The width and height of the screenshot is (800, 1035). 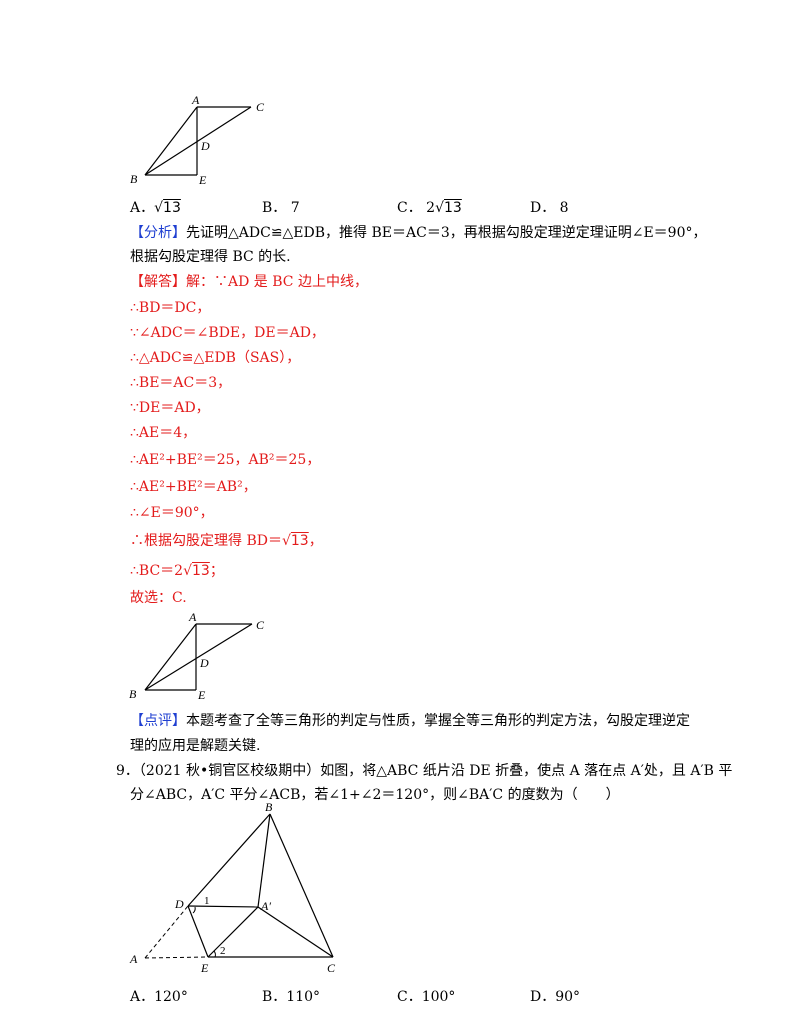 What do you see at coordinates (232, 887) in the screenshot?
I see `figure-3-fold-triangle: B D 1 A′ 2 A E C` at bounding box center [232, 887].